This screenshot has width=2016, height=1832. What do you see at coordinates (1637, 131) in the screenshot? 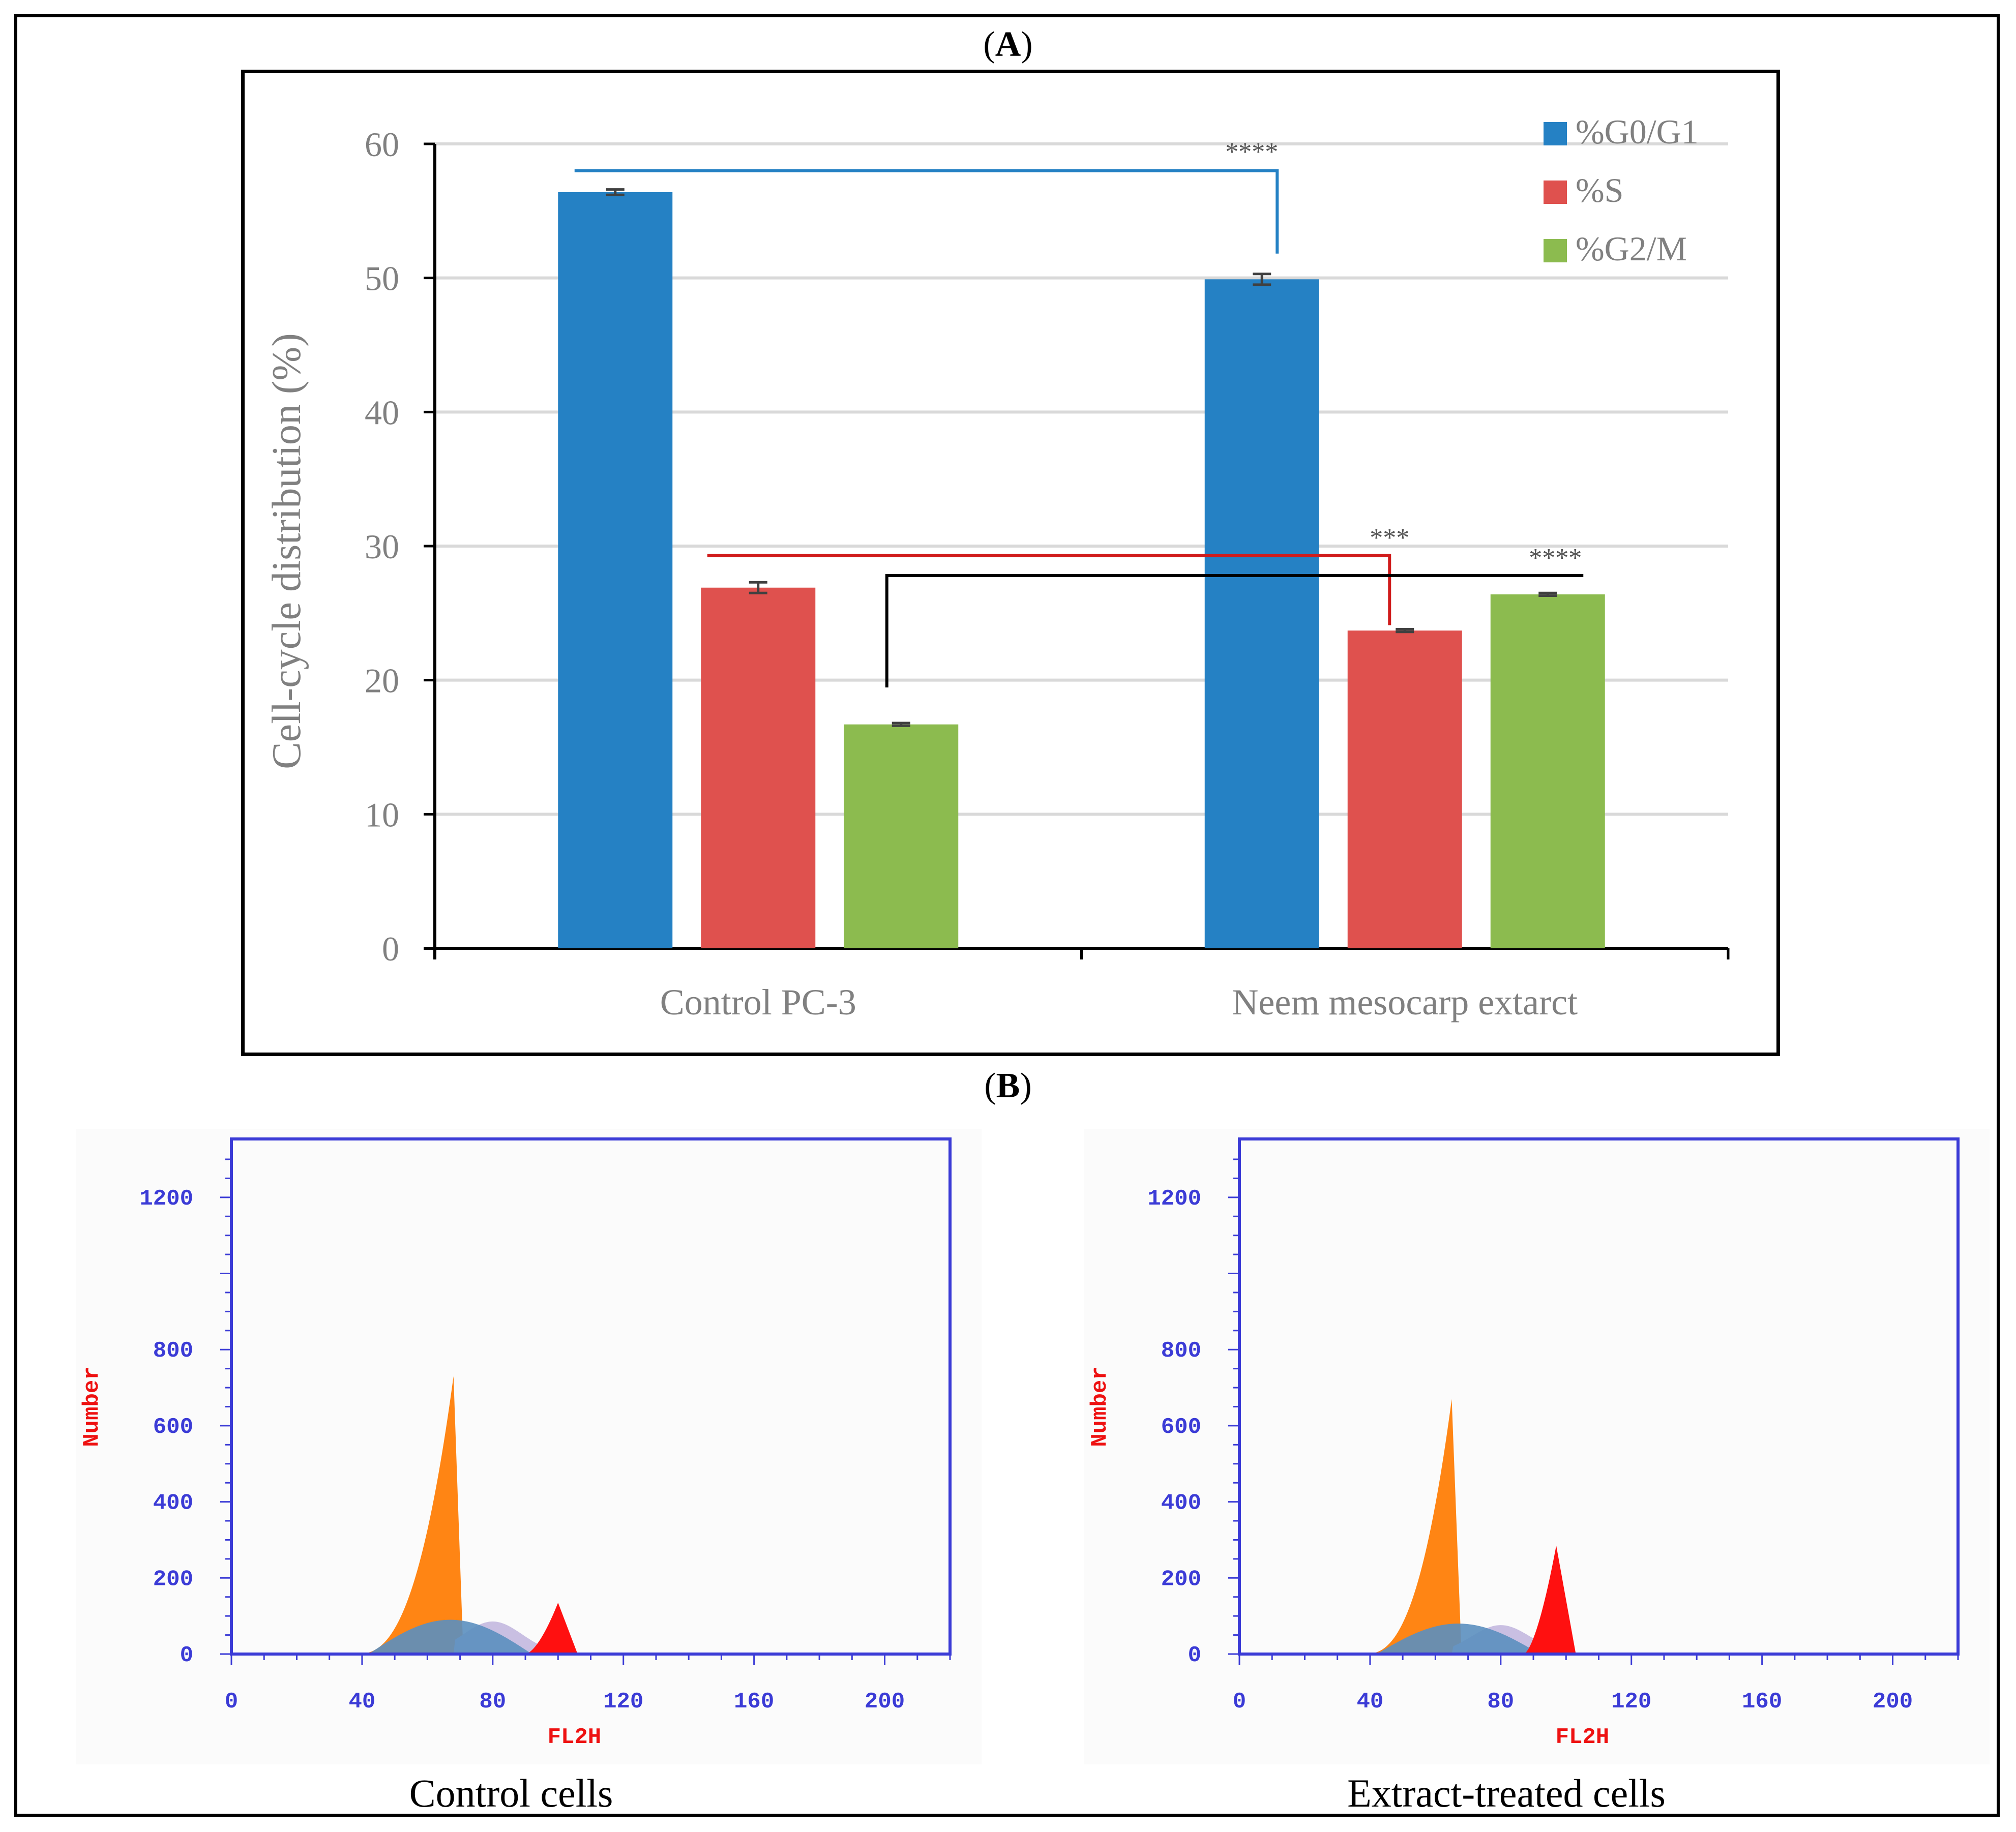
I see `legend-label: %G0/G1` at bounding box center [1637, 131].